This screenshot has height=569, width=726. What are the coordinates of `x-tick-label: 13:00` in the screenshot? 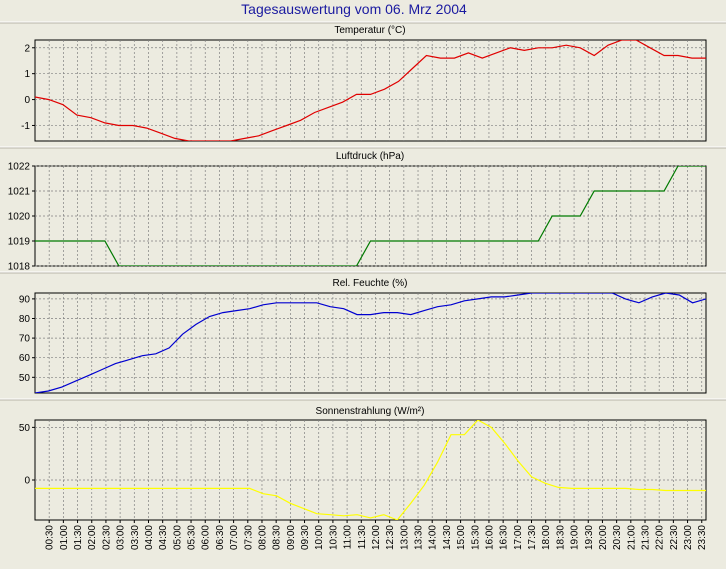 It's located at (404, 537).